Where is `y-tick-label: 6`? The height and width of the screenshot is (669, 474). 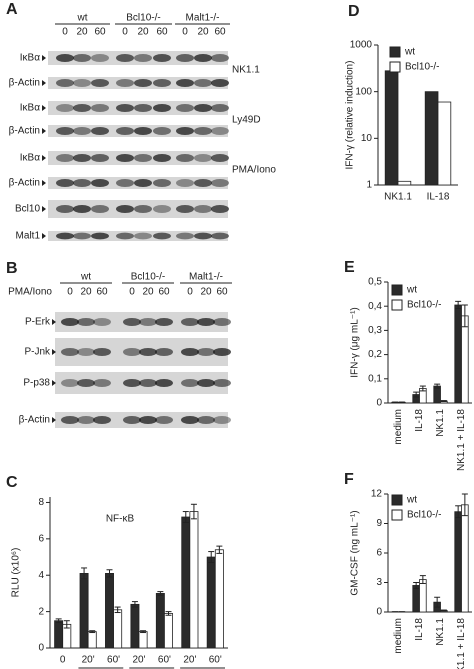
y-tick-label: 6 is located at coordinates (41, 538).